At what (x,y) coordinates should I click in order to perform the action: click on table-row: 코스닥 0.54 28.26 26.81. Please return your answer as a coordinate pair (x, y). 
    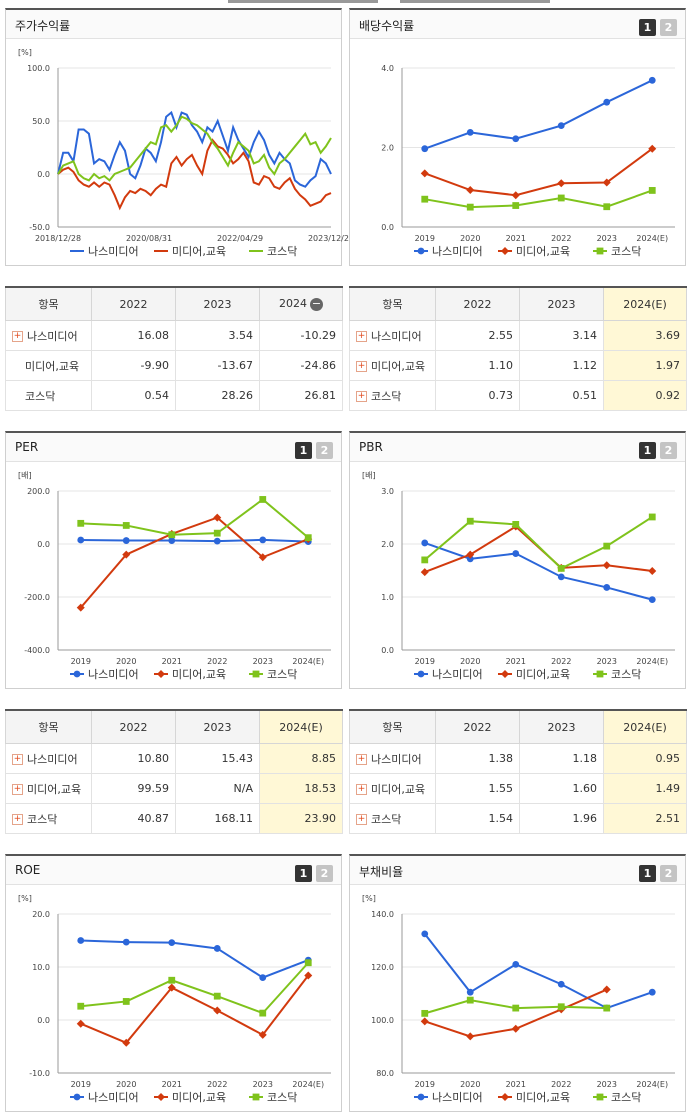
    Looking at the image, I should click on (174, 395).